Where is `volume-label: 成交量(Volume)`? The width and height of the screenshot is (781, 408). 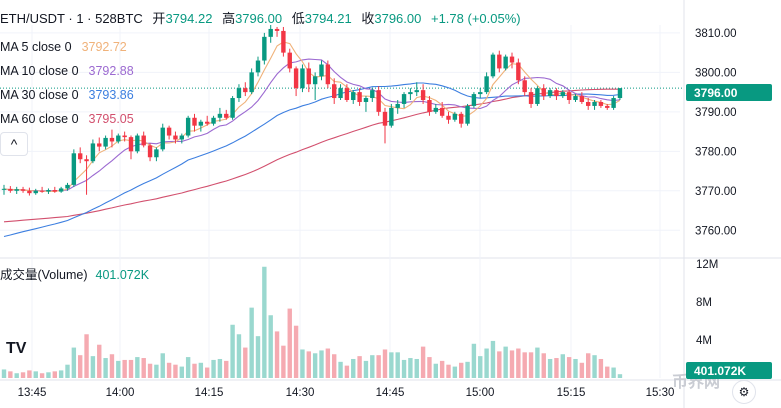 volume-label: 成交量(Volume) is located at coordinates (44, 275).